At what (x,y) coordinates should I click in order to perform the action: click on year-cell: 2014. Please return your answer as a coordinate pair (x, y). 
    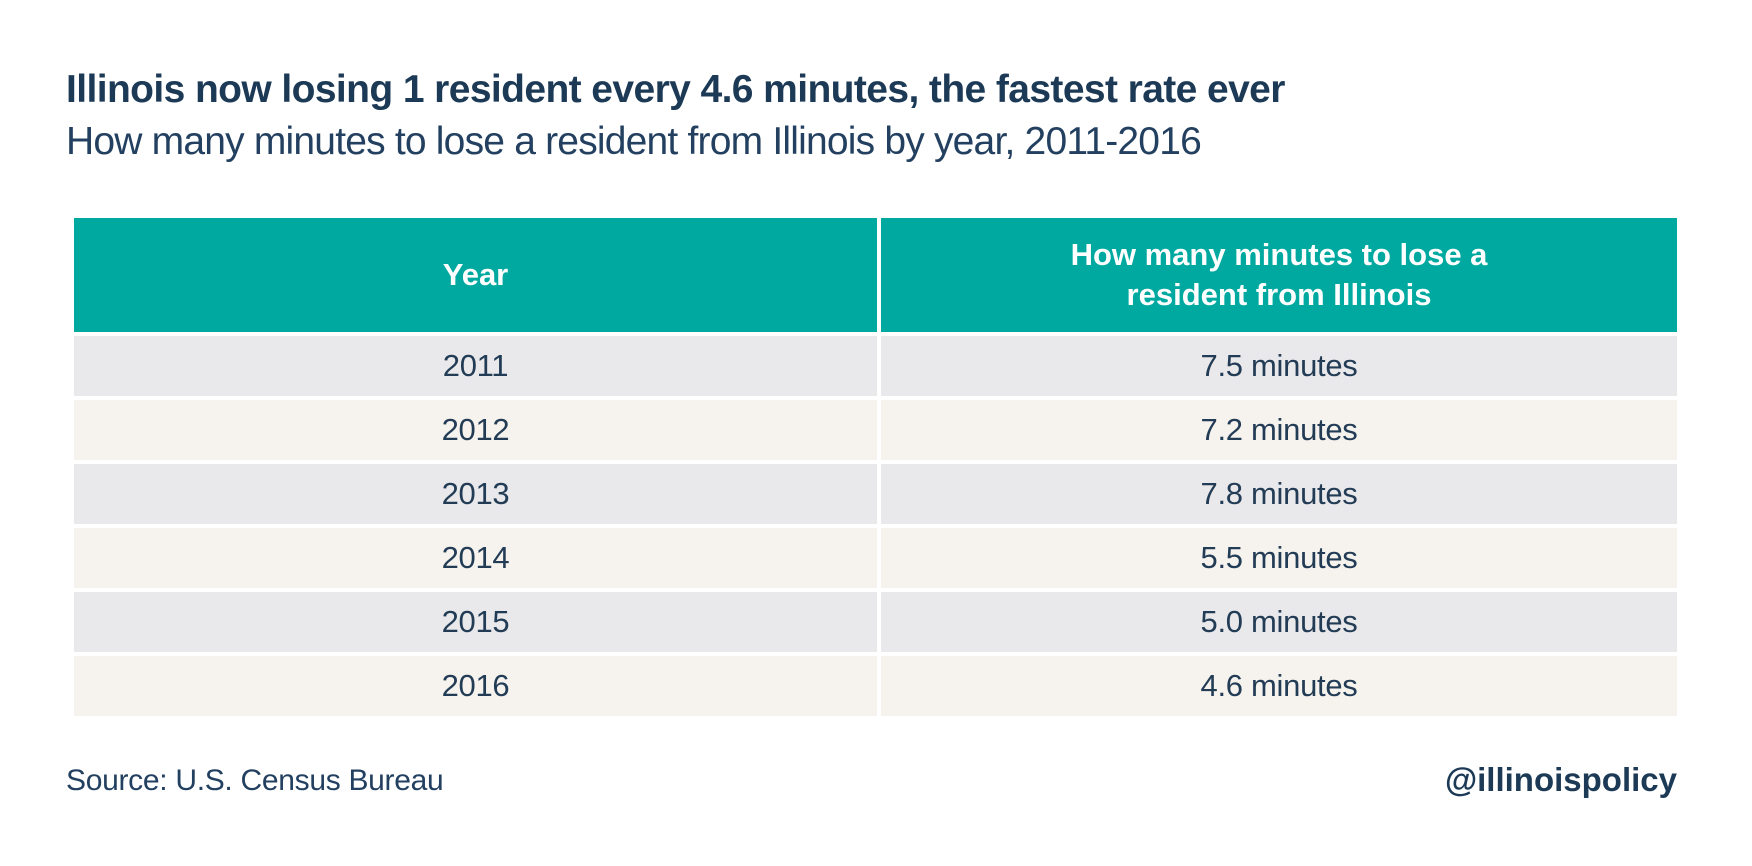
    Looking at the image, I should click on (475, 558).